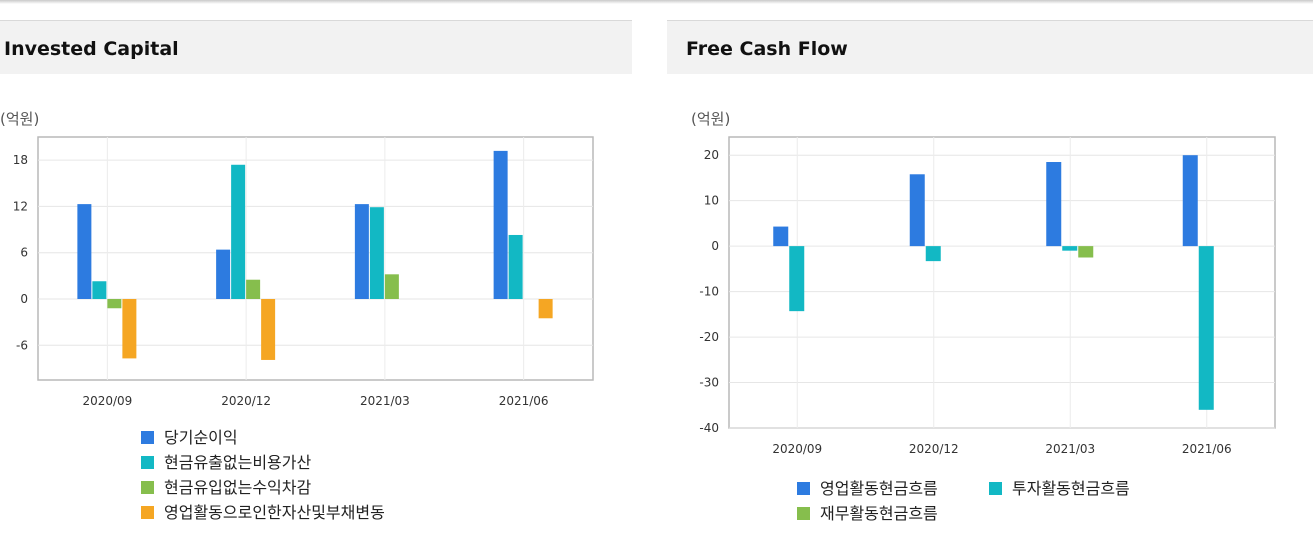 The image size is (1313, 550). I want to click on y-tick-label: 18, so click(20, 160).